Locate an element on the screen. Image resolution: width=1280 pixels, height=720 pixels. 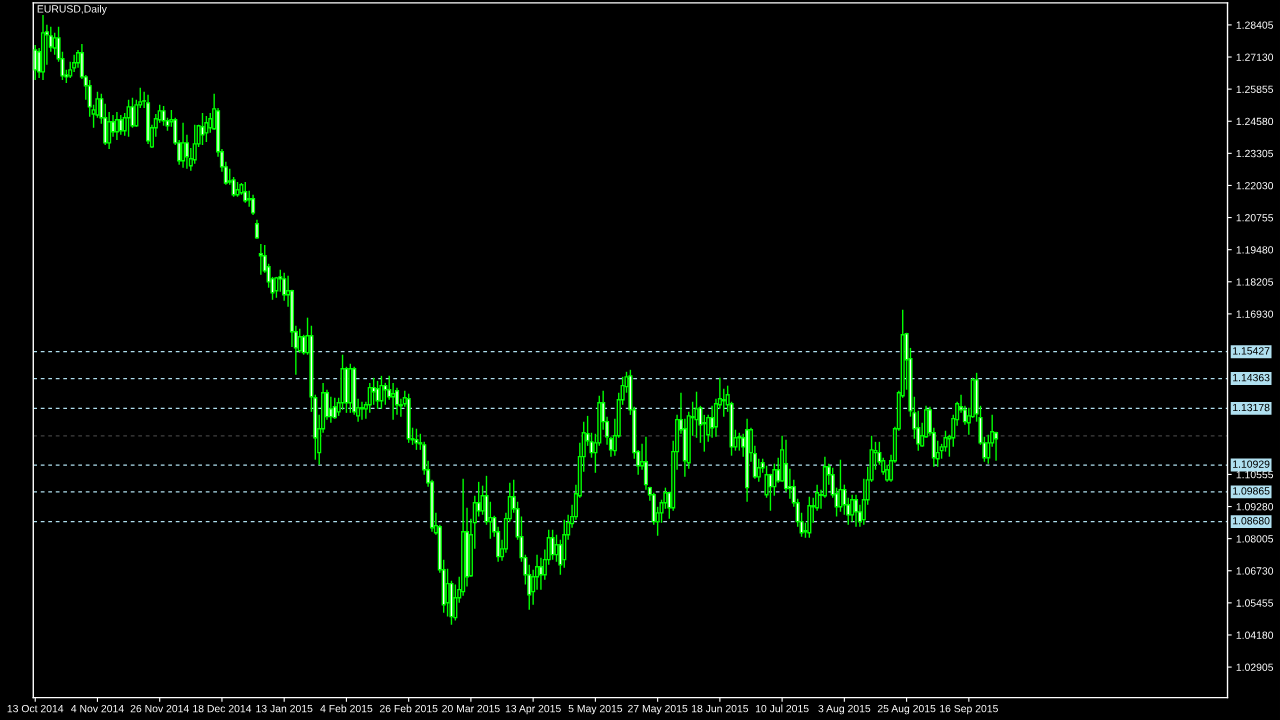
y-tick-label: 1.18205 is located at coordinates (1255, 282).